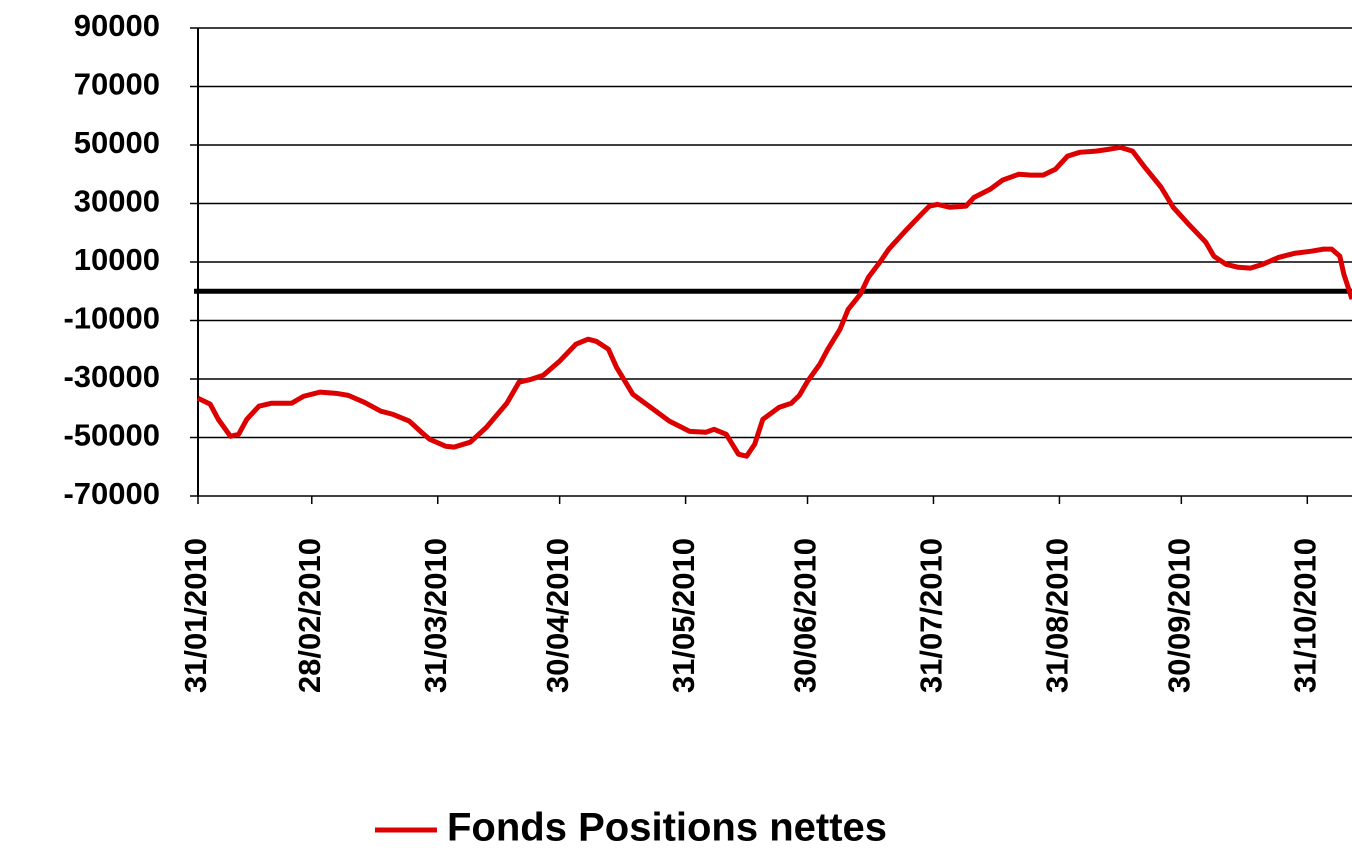 Image resolution: width=1352 pixels, height=848 pixels. What do you see at coordinates (1179, 615) in the screenshot?
I see `x-tick-label: 30/09/2010` at bounding box center [1179, 615].